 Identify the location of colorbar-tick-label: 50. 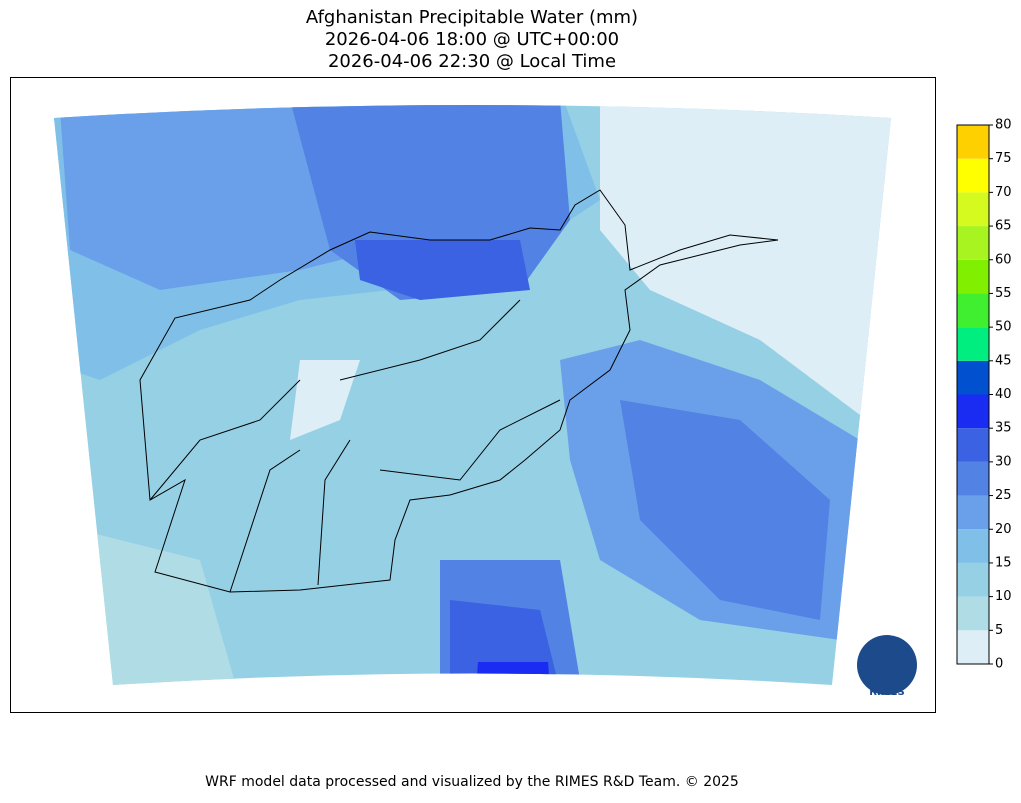
(1003, 327).